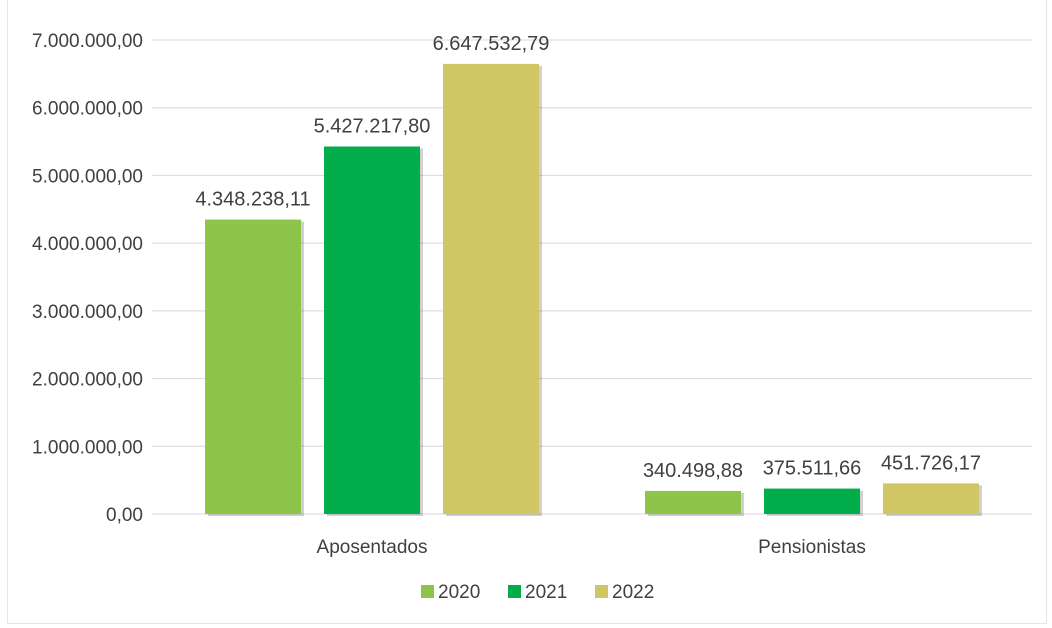  Describe the element at coordinates (87, 244) in the screenshot. I see `y-tick-label: 4.000.000,00` at that location.